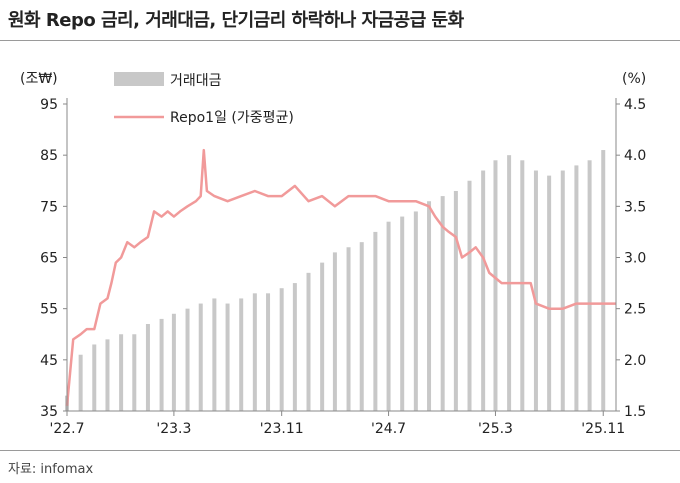  Describe the element at coordinates (173, 429) in the screenshot. I see `x-tick-label: '23.3` at that location.